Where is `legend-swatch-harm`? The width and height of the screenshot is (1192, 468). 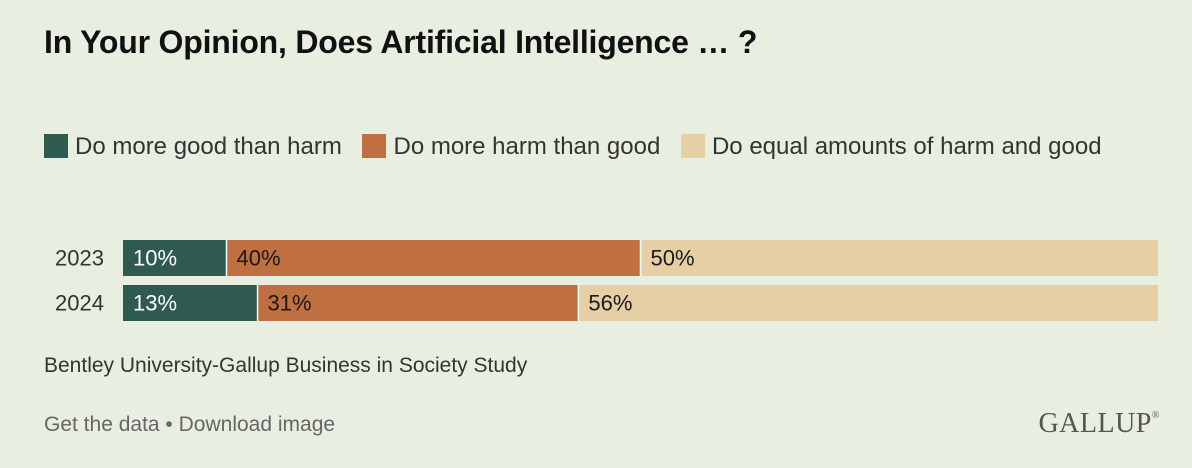
legend-swatch-harm is located at coordinates (374, 146).